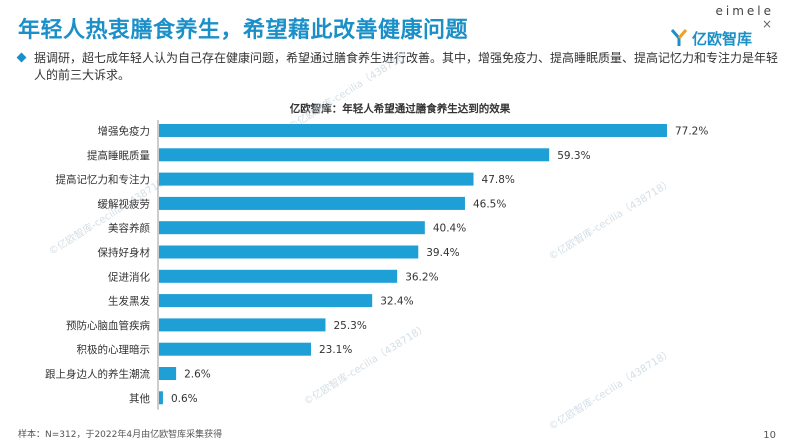 This screenshot has height=448, width=800. I want to click on yiou-logo-text: 亿欧智库, so click(722, 39).